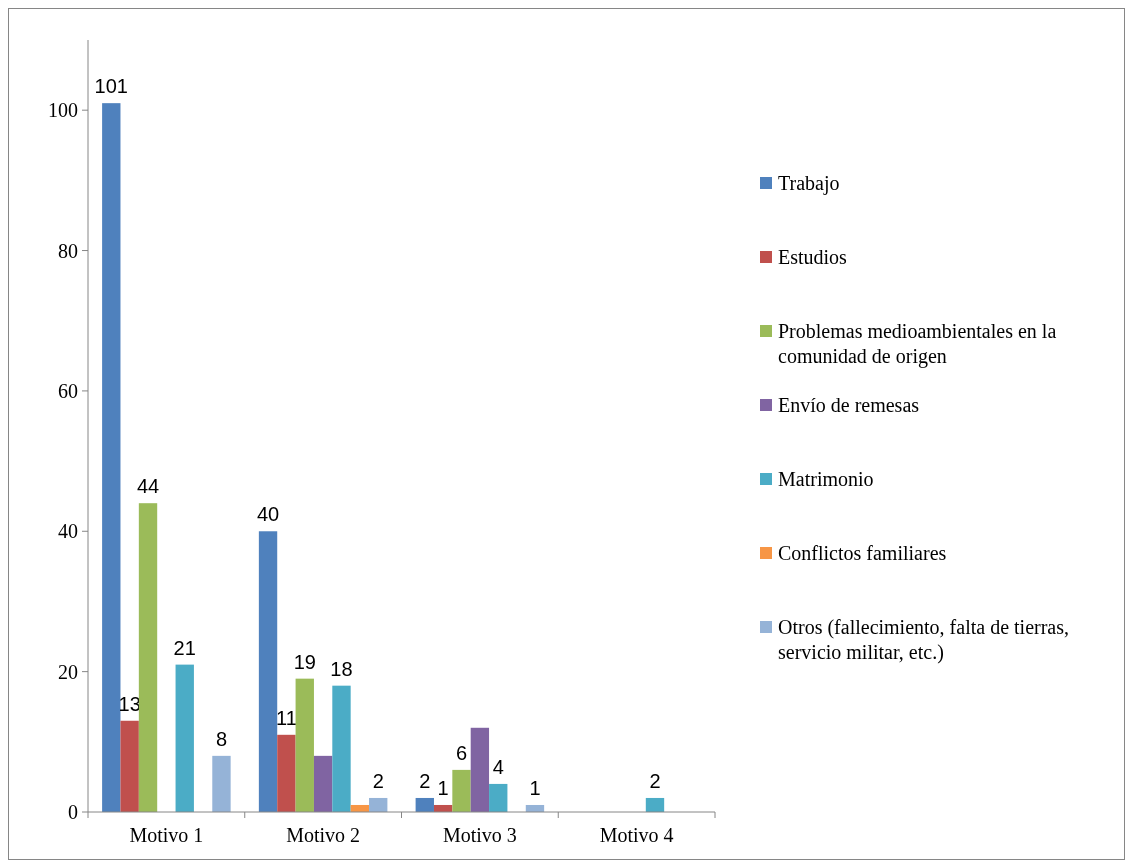  What do you see at coordinates (917, 344) in the screenshot?
I see `legend-label: Problemas medioambientales en la comunidad de origen` at bounding box center [917, 344].